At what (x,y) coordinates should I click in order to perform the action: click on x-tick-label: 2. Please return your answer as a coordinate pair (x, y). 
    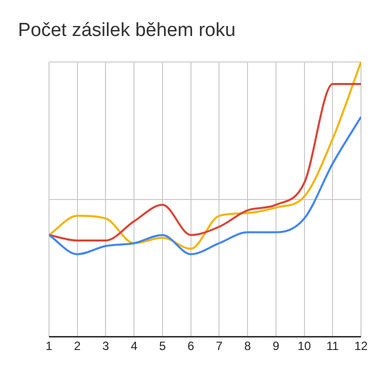
    Looking at the image, I should click on (78, 346).